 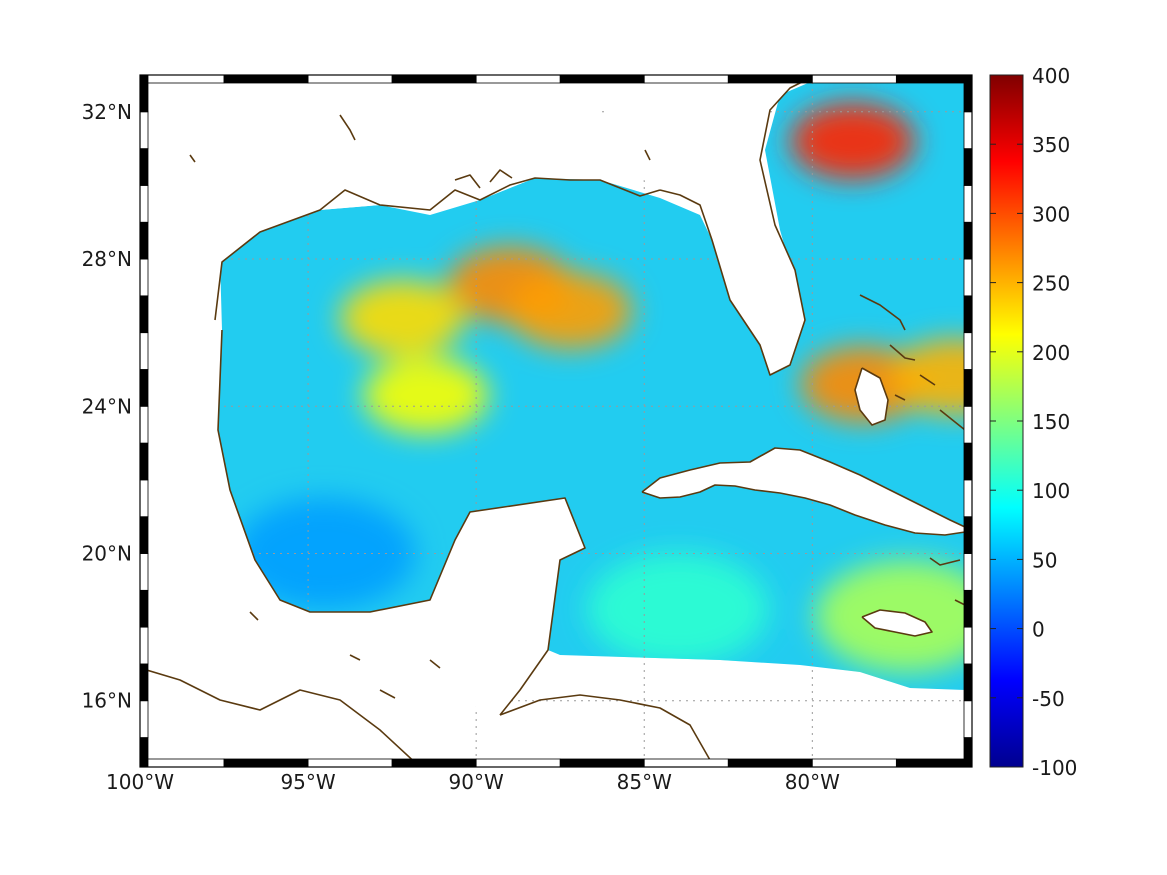 What do you see at coordinates (1051, 284) in the screenshot?
I see `colorbar-tick-label: 250` at bounding box center [1051, 284].